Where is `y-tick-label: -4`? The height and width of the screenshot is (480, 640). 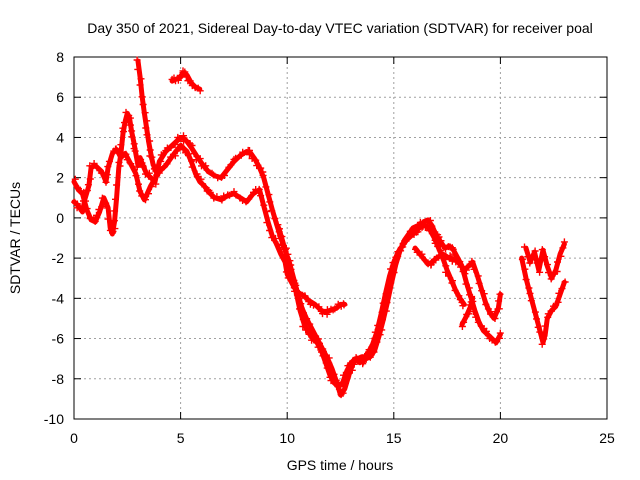
y-tick-label: -4 is located at coordinates (58, 298).